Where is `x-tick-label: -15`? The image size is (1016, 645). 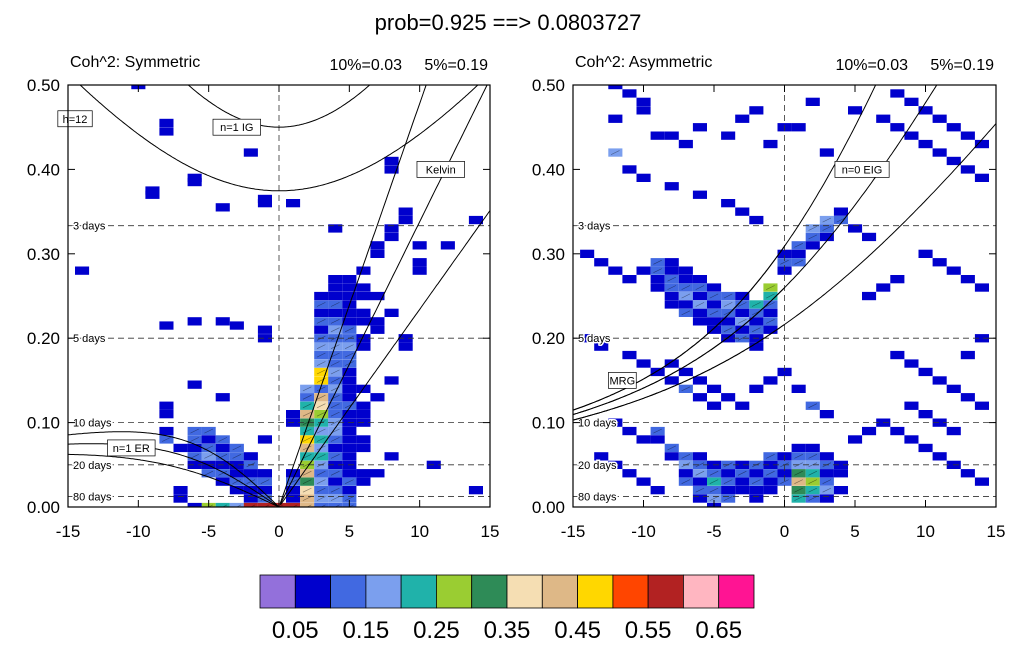
x-tick-label: -15 is located at coordinates (68, 531).